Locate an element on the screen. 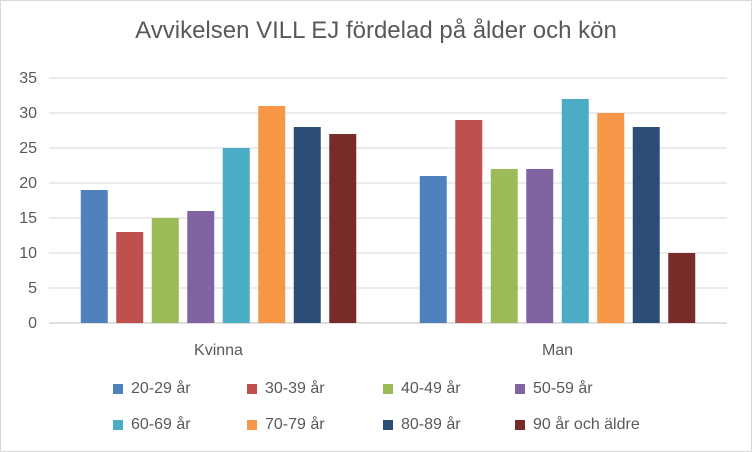 Image resolution: width=752 pixels, height=452 pixels. y-tick-label: 35 is located at coordinates (28, 78).